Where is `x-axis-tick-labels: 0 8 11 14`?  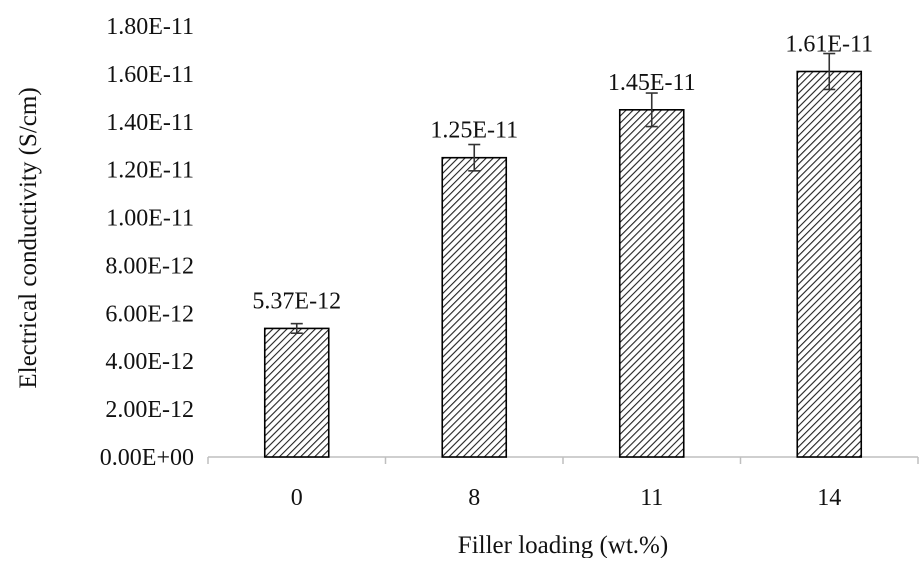
x-axis-tick-labels: 0 8 11 14 is located at coordinates (566, 498).